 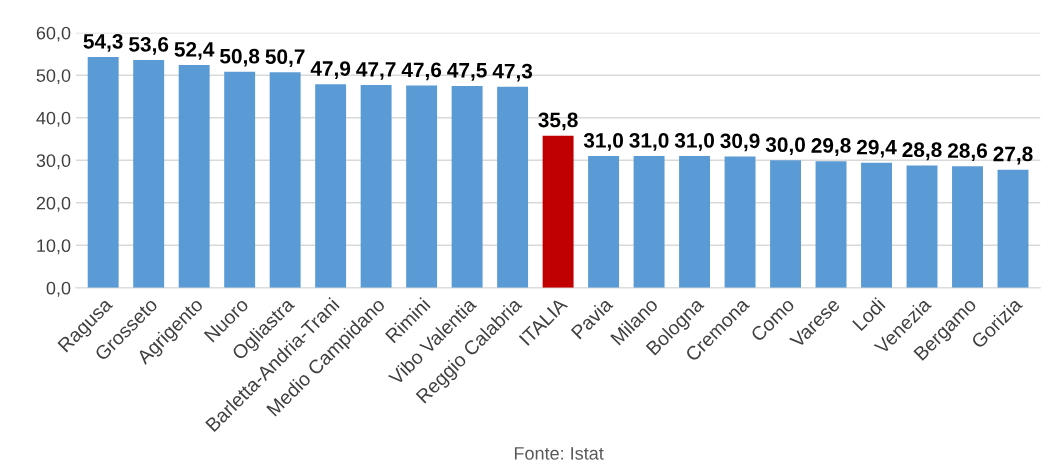 I want to click on y-tick-label: 40,0, so click(x=53, y=119).